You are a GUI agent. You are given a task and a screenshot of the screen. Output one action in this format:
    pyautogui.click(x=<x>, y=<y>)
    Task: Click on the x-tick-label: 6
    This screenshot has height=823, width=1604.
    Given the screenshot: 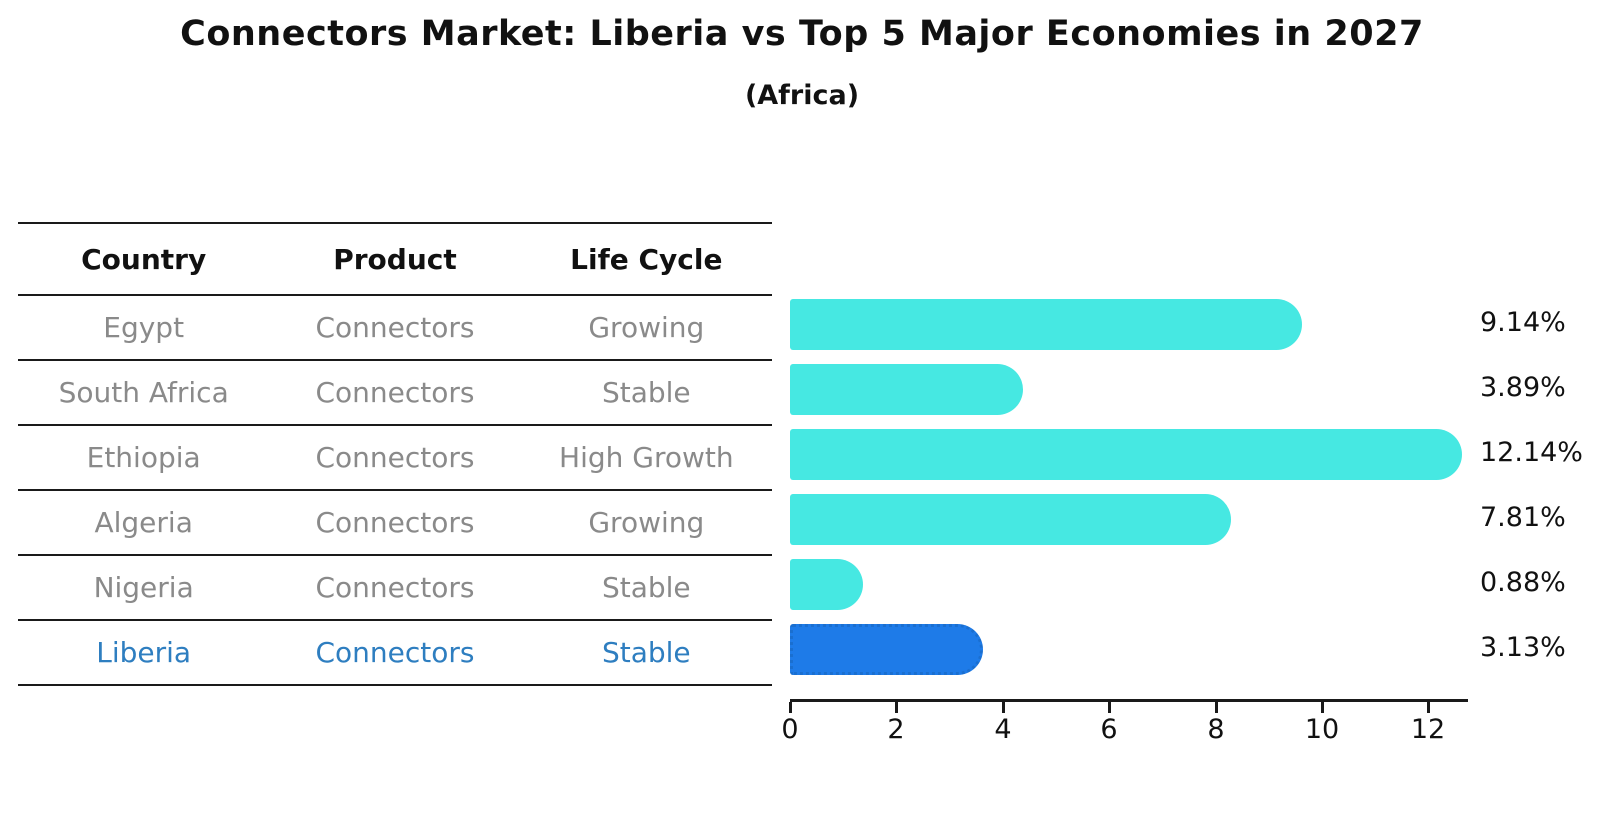 What is the action you would take?
    pyautogui.click(x=1109, y=729)
    